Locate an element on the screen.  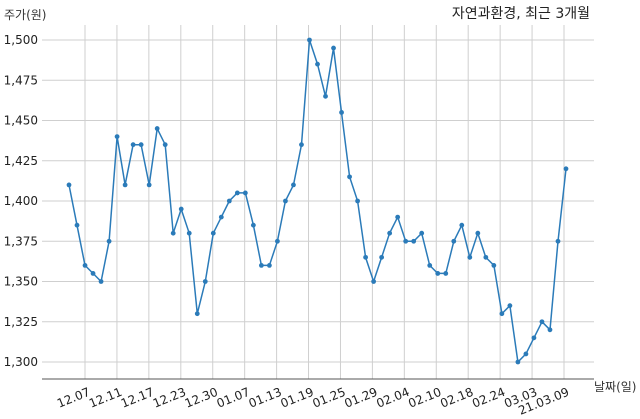
y-tick-label: 1,300 is located at coordinates (21, 362).